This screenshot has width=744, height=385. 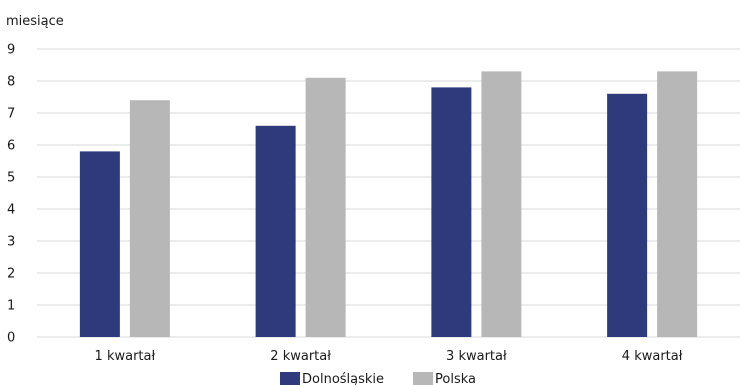 What do you see at coordinates (11, 114) in the screenshot?
I see `y-tick-label: 7` at bounding box center [11, 114].